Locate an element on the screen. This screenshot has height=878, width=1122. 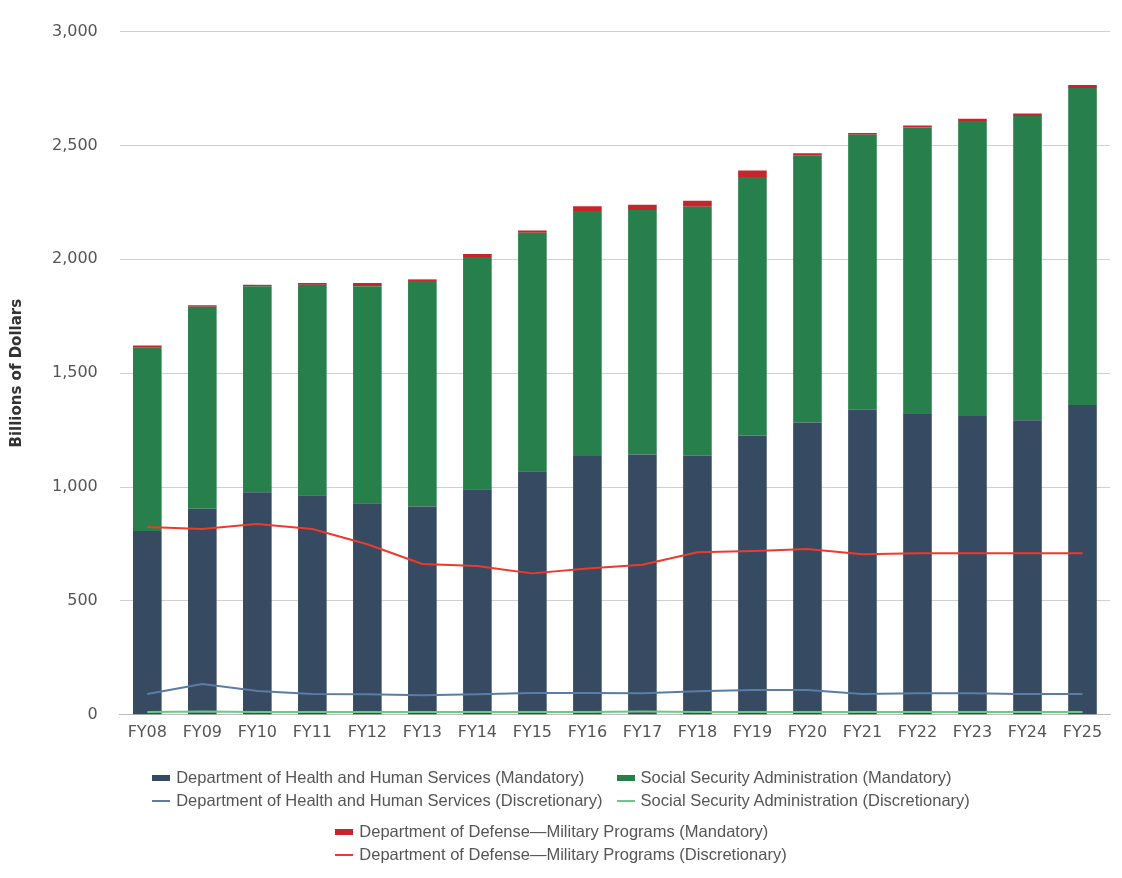
legend-label: Department of Defense—Military Programs (Mandatory) is located at coordinates (564, 831).